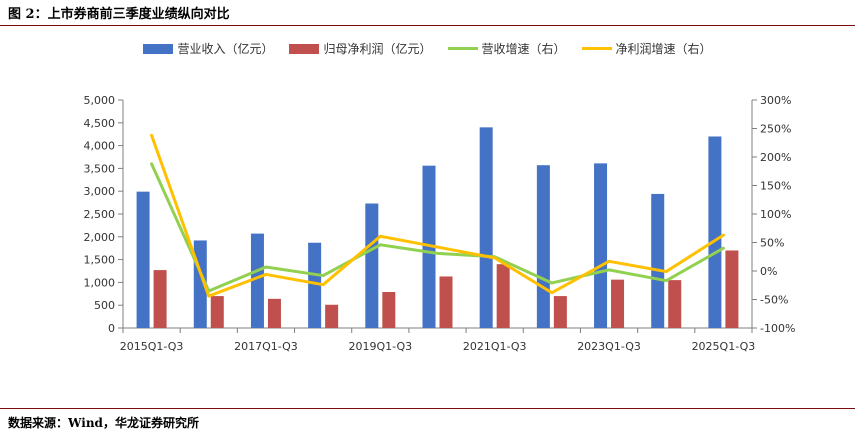 This screenshot has height=432, width=855. I want to click on y-right-tick-label: -100%, so click(777, 328).